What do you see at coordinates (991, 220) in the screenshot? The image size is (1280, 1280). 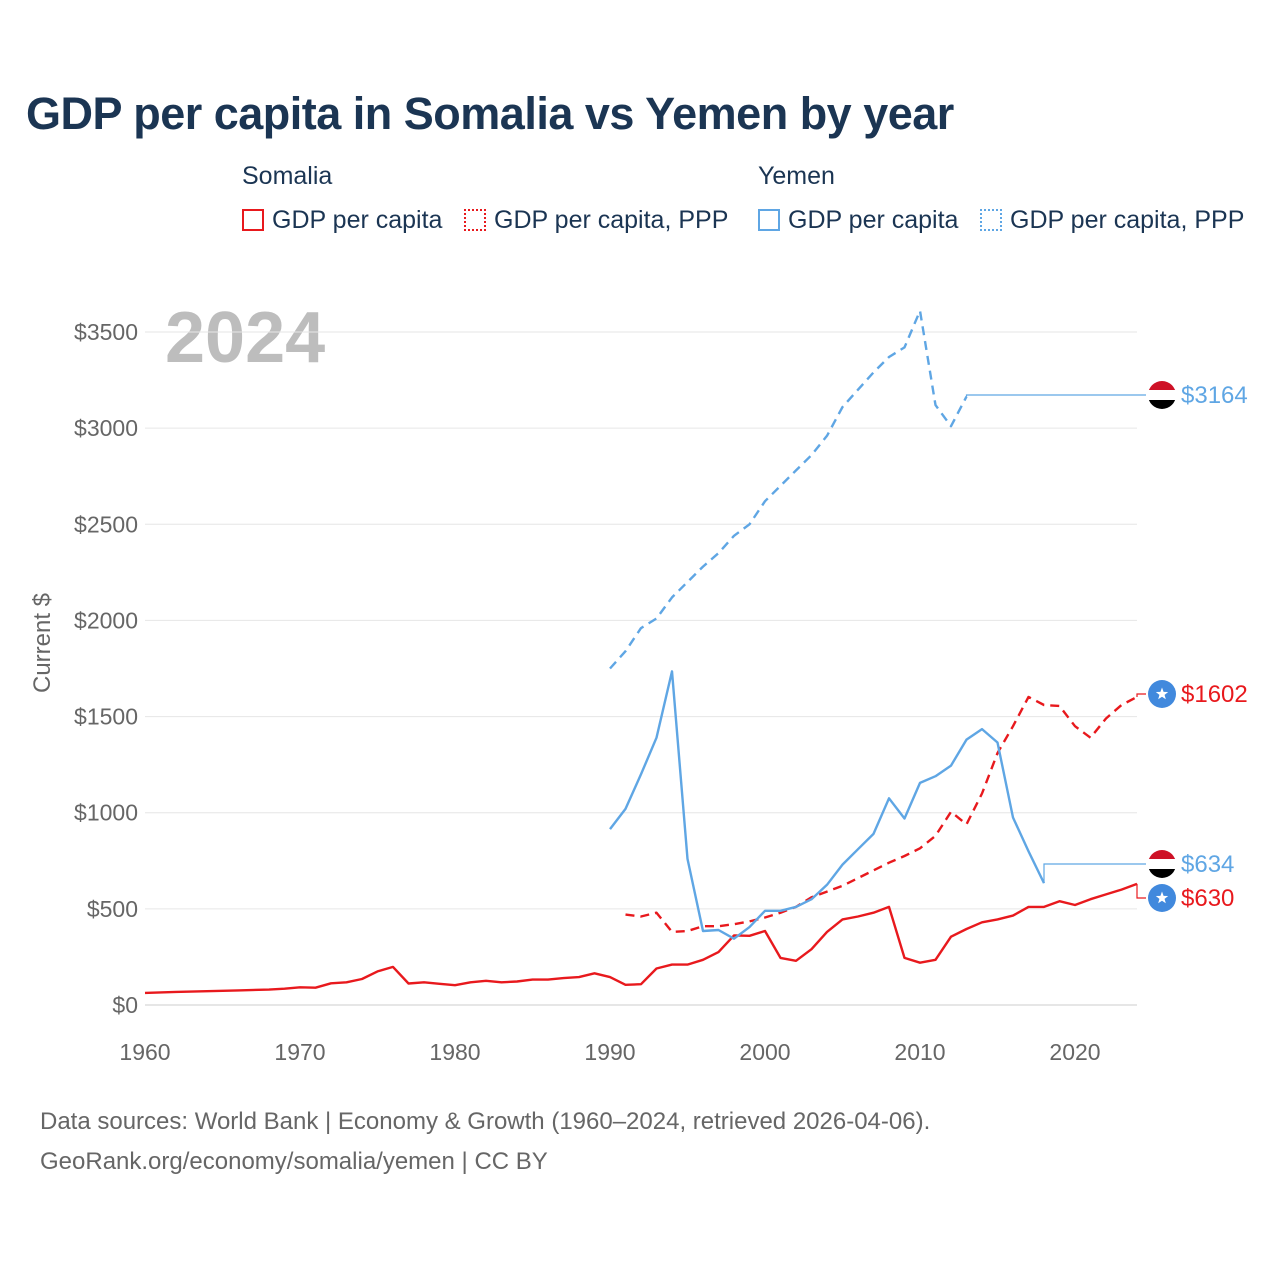 I see `legend-dotted-blue-swatch-icon` at bounding box center [991, 220].